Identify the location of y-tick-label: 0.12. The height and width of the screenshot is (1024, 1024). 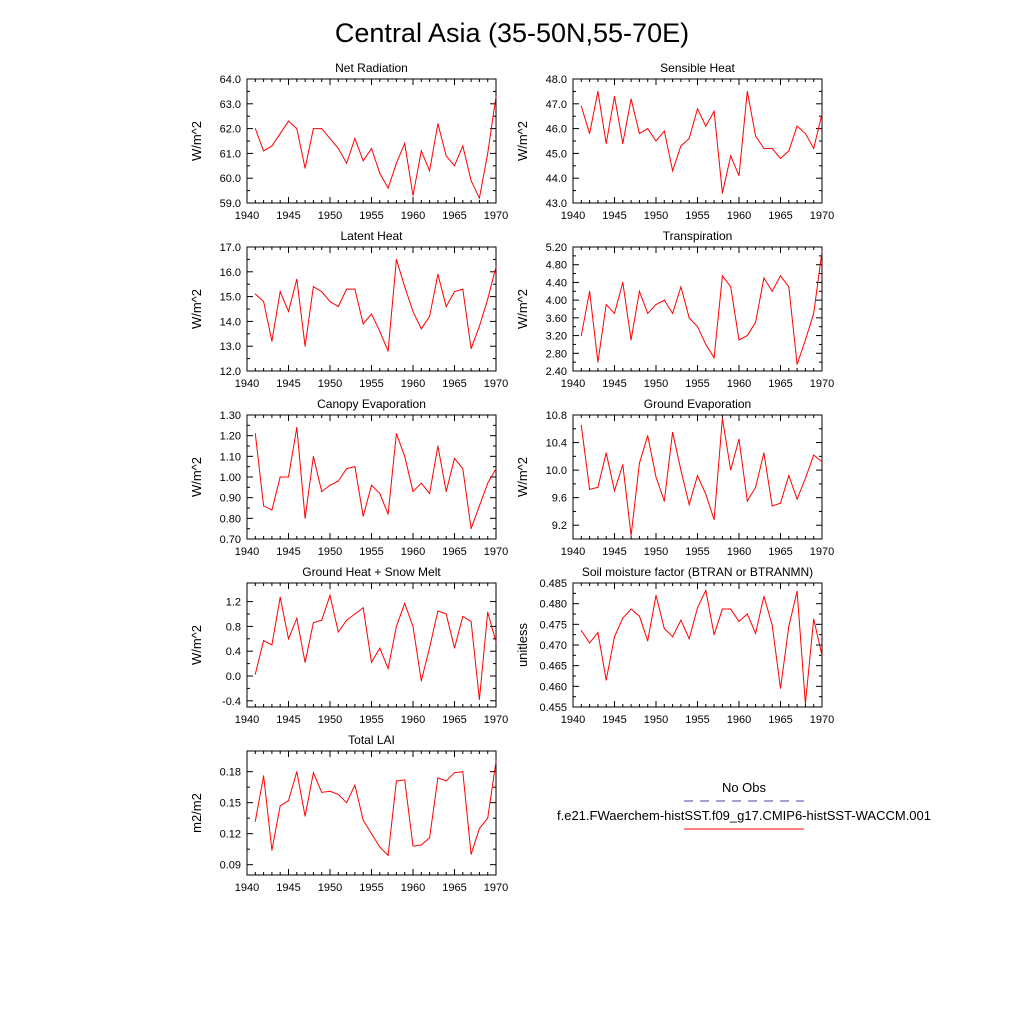
(230, 835).